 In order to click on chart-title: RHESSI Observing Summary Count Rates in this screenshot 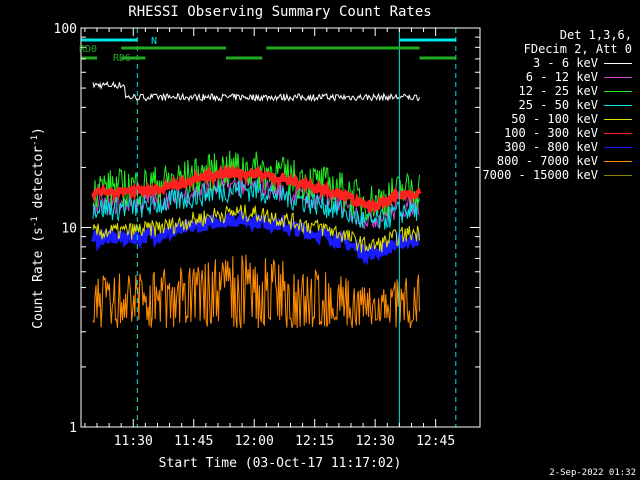, I will do `click(279, 12)`.